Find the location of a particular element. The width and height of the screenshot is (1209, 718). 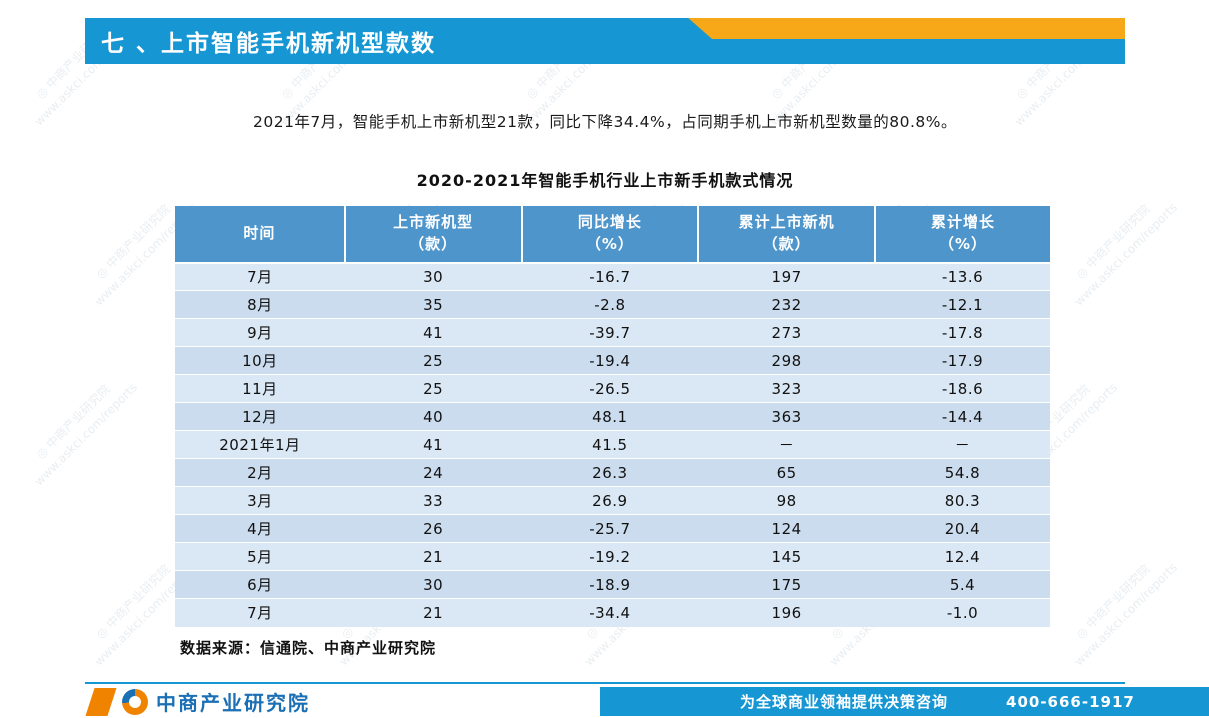

column-header-yoy-growth: 同比增长 （%） is located at coordinates (610, 235).